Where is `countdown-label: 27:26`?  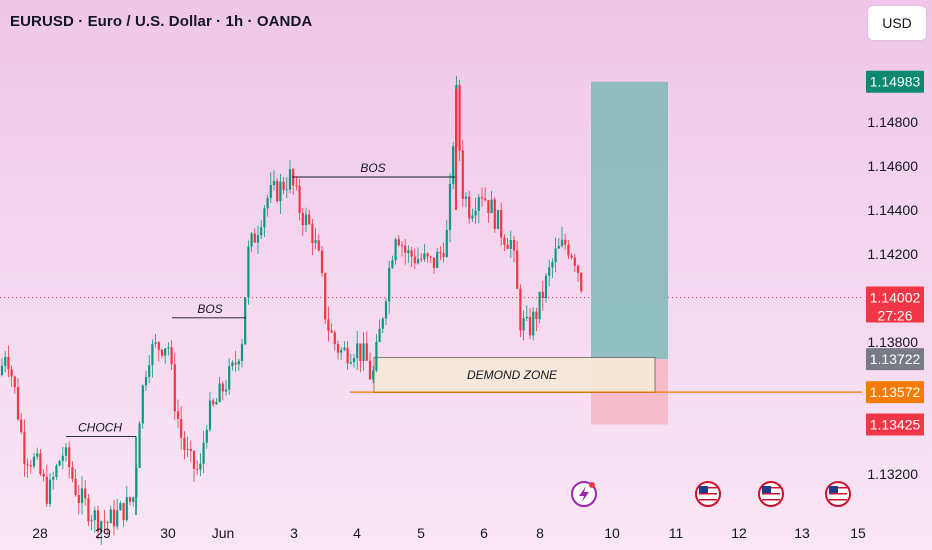 countdown-label: 27:26 is located at coordinates (894, 316).